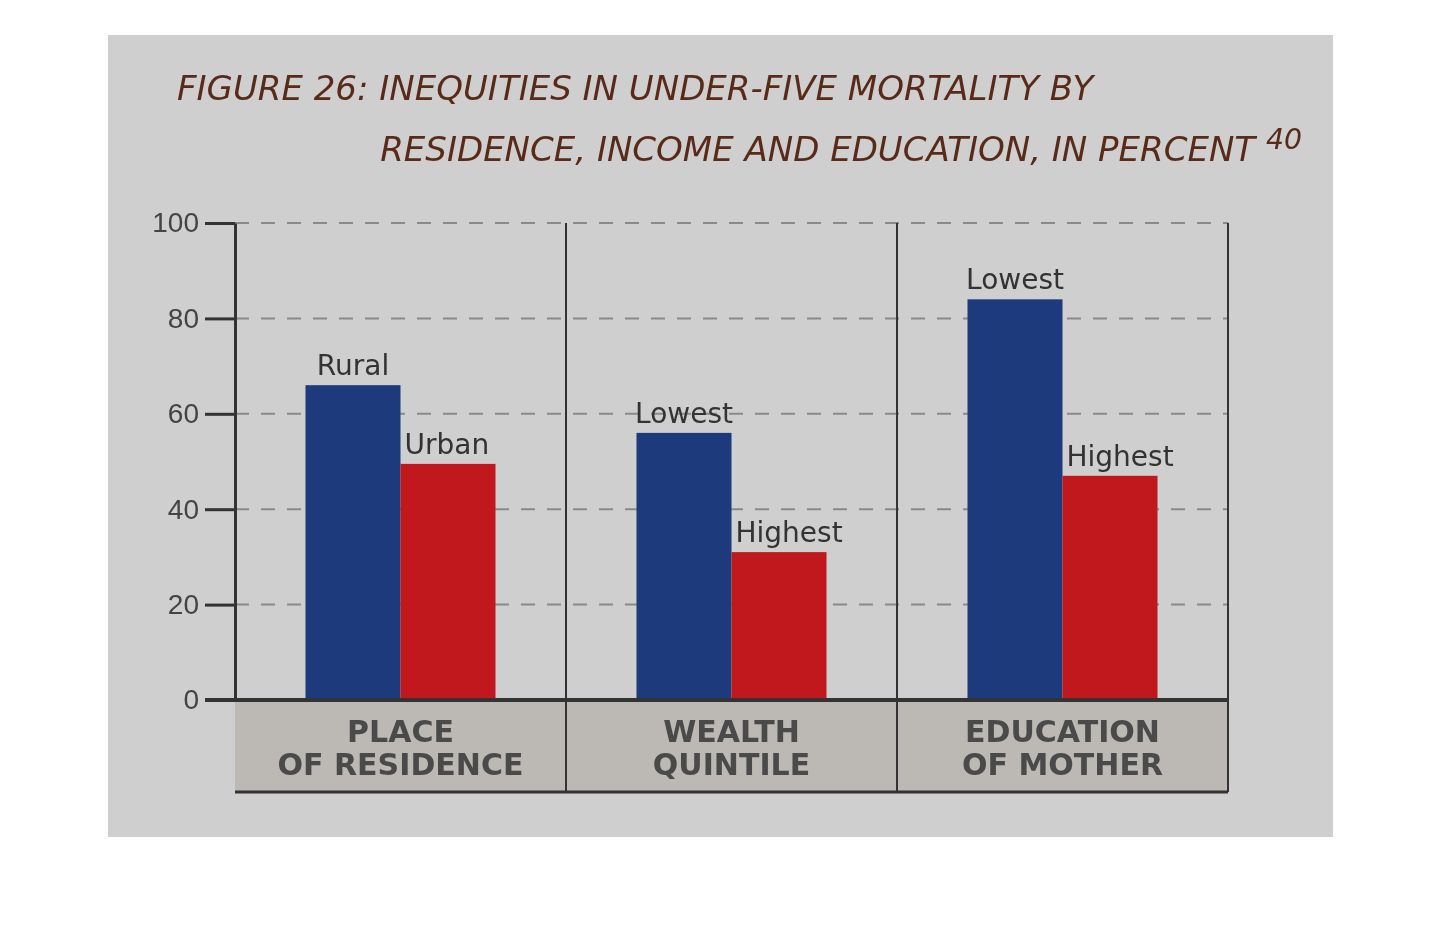 The height and width of the screenshot is (932, 1442). What do you see at coordinates (400, 748) in the screenshot?
I see `x-tick-label: PLACE OF RESIDENCE` at bounding box center [400, 748].